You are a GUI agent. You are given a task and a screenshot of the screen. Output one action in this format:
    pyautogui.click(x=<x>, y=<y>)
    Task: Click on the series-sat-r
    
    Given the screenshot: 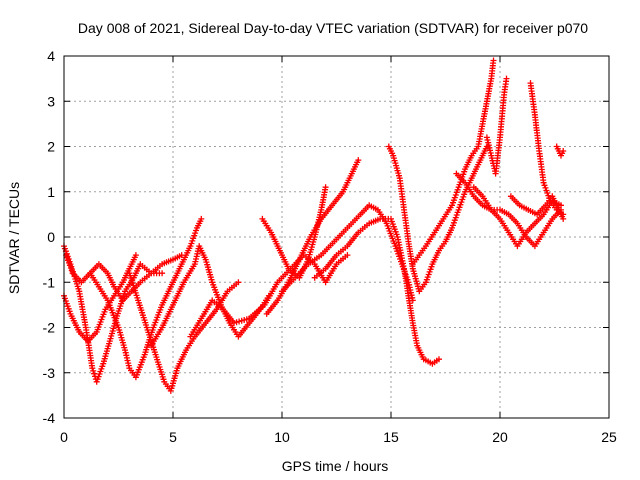 What is the action you would take?
    pyautogui.click(x=547, y=149)
    